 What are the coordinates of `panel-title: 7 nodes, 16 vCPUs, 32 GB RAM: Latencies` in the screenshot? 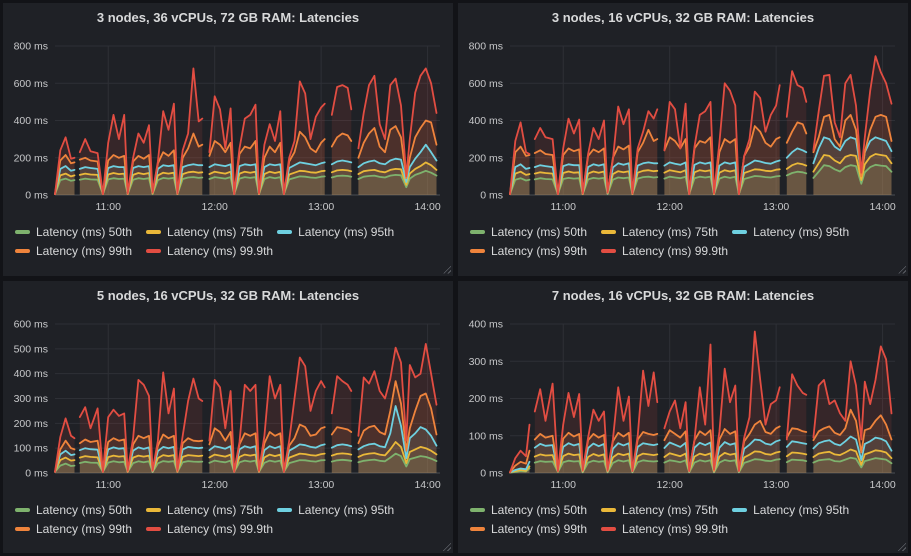 It's located at (683, 295).